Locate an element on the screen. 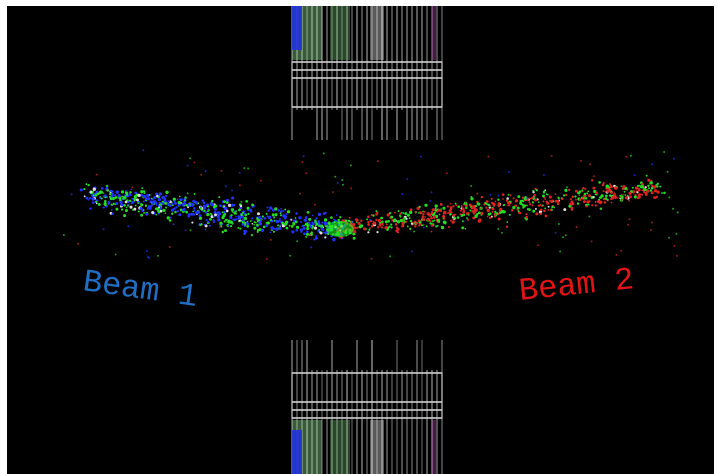  detector-blue is located at coordinates (297, 28).